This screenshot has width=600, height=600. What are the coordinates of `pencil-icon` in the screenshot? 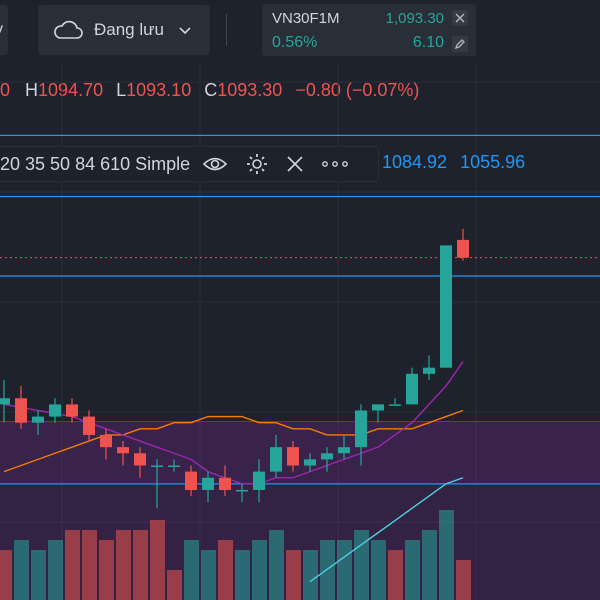 It's located at (460, 44).